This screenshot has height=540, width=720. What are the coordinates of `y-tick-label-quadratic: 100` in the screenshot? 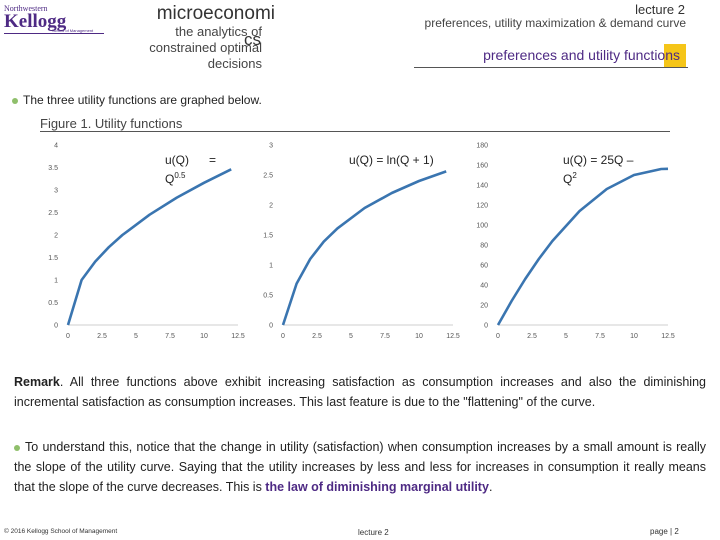 It's located at (482, 226).